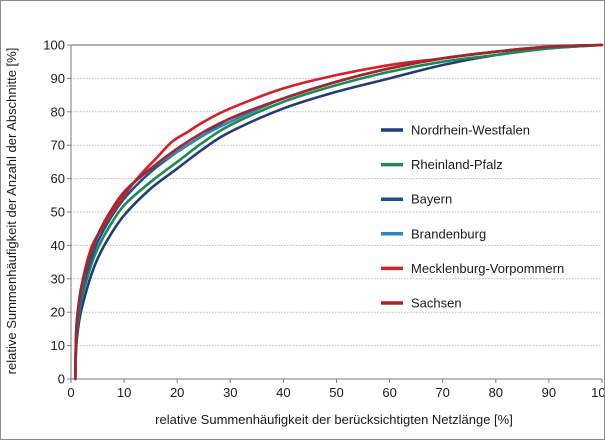 The height and width of the screenshot is (440, 605). I want to click on y-tick-label-70: 70, so click(58, 145).